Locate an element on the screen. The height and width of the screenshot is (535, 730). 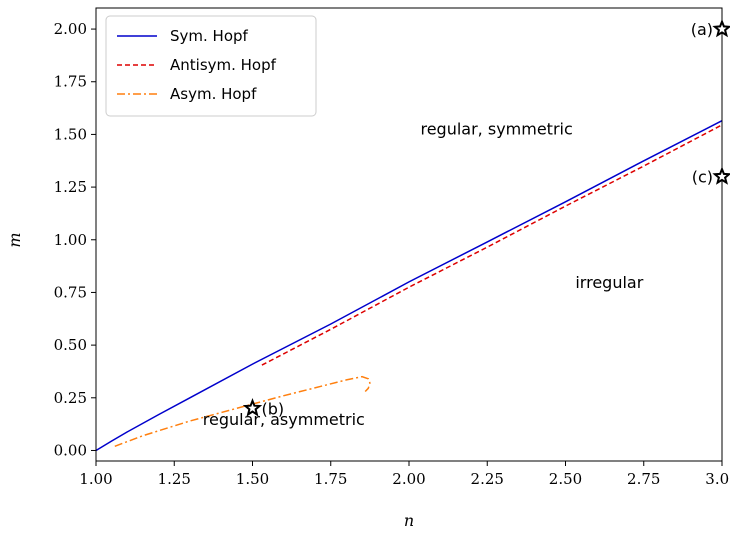
x-tick-label: 1.75 is located at coordinates (330, 479).